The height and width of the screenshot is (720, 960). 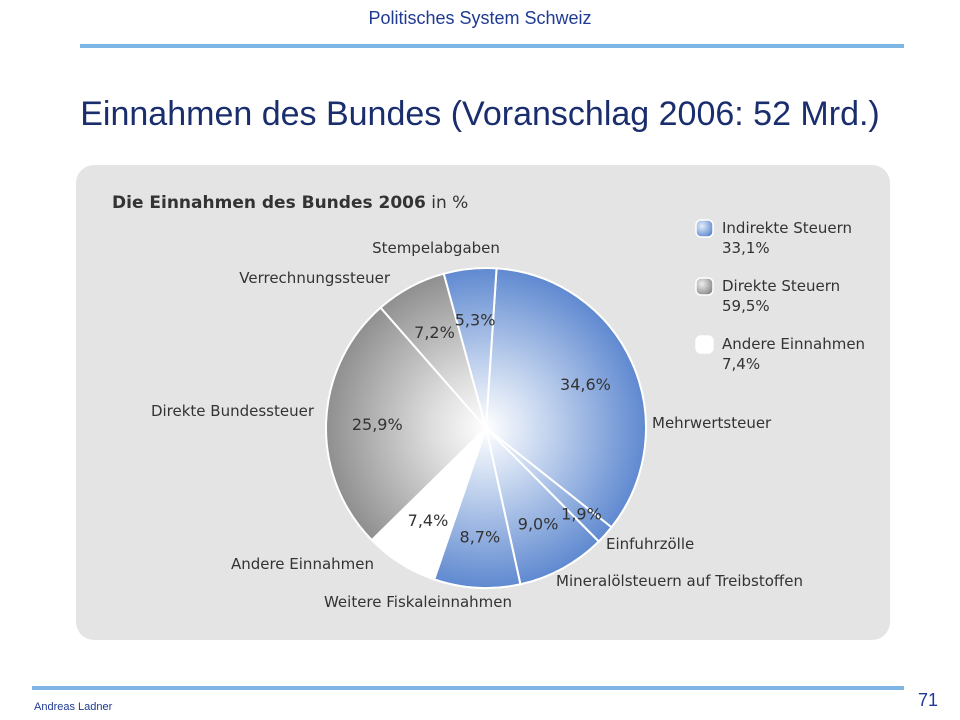 I want to click on pie-slice-weitere-fiskaleinnahmen, so click(x=477, y=506).